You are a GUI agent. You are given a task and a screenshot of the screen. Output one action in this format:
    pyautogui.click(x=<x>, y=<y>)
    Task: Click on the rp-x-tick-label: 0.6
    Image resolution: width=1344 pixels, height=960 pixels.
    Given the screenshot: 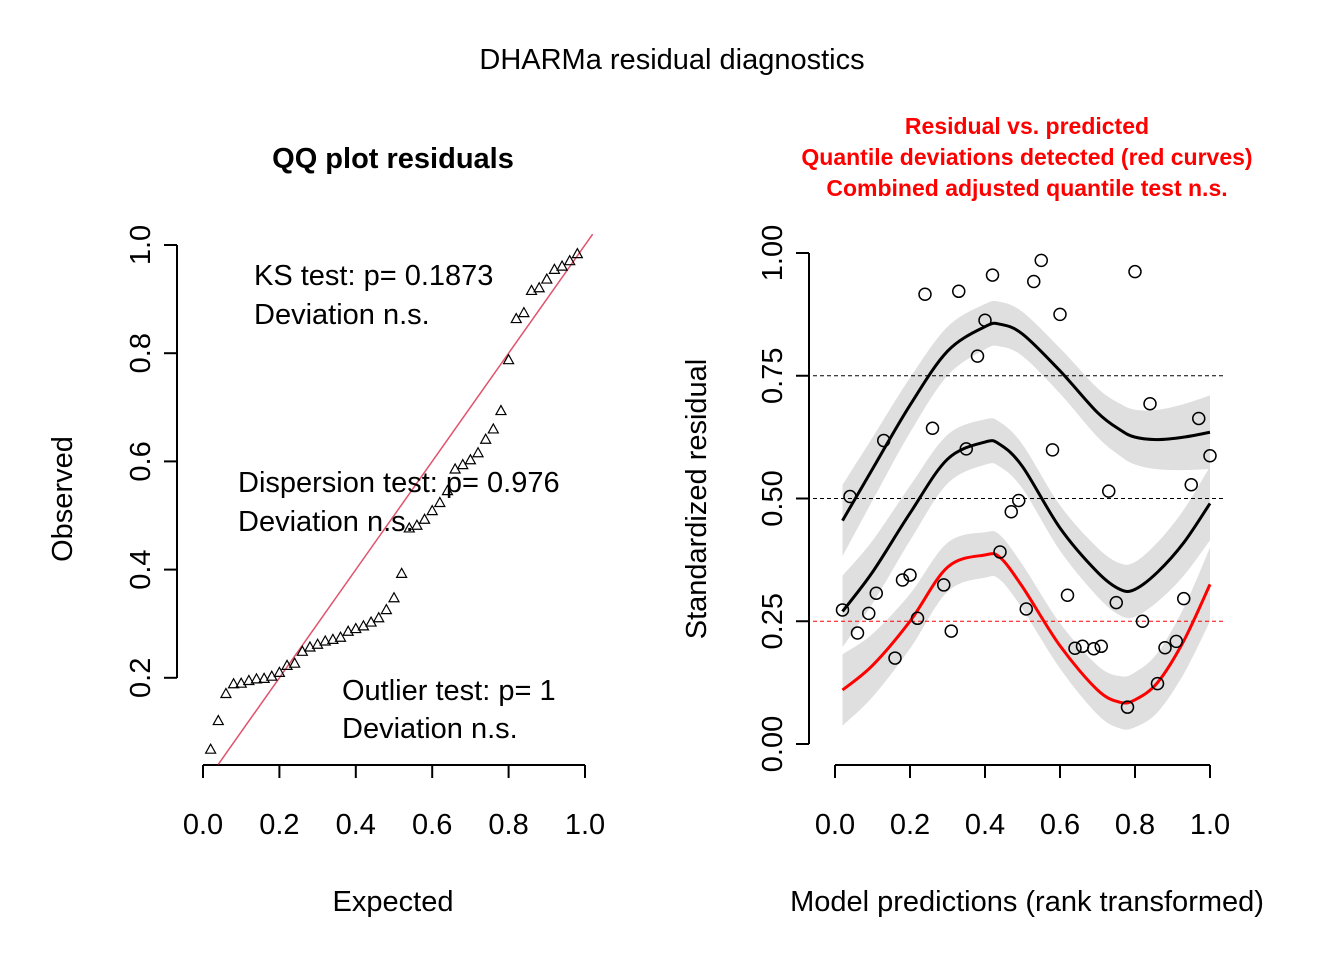 What is the action you would take?
    pyautogui.click(x=1060, y=825)
    